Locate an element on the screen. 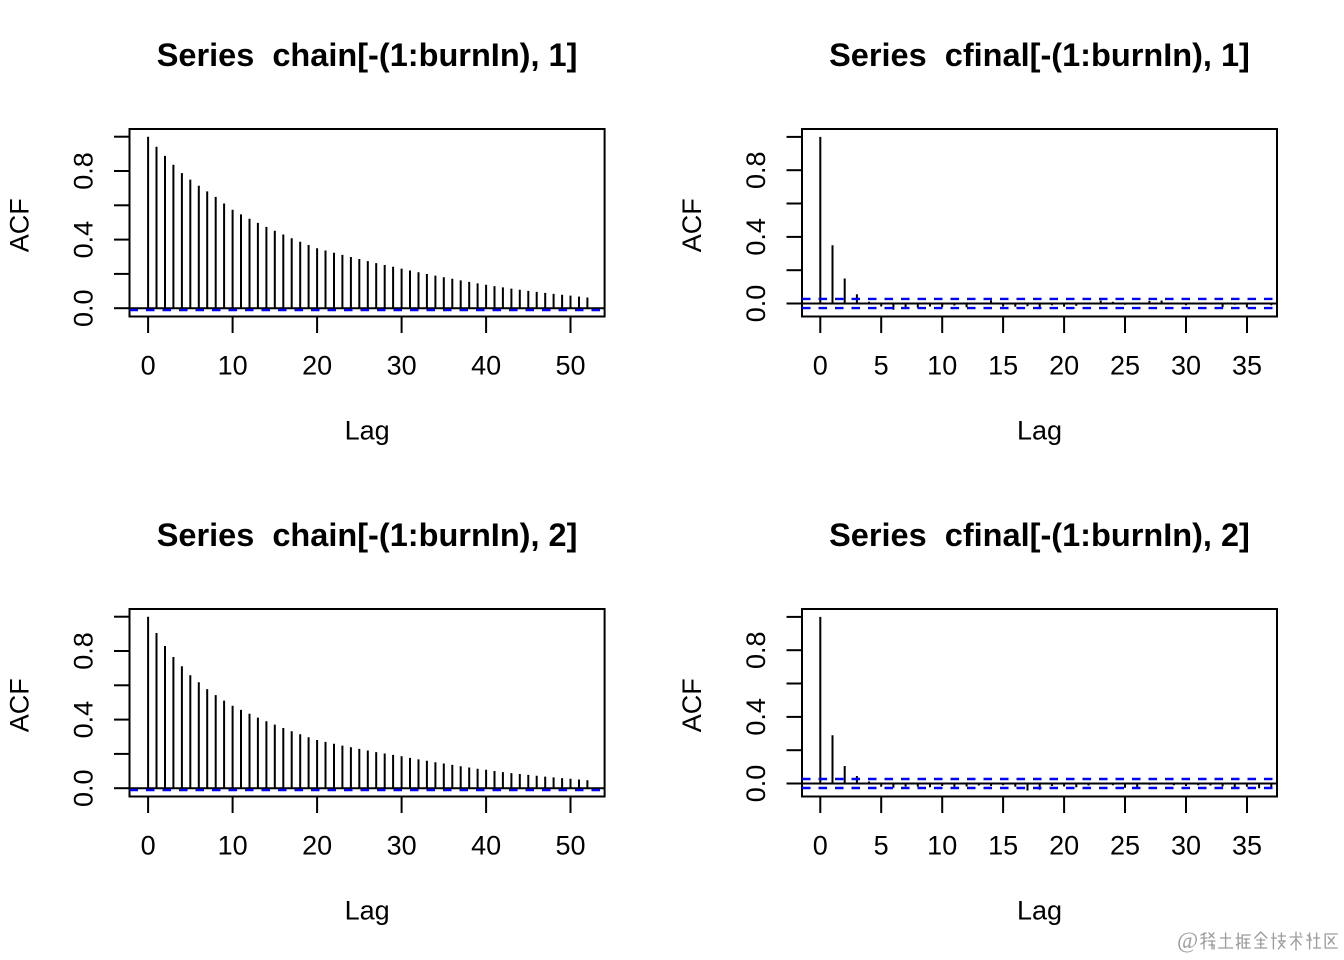  svg-text: Series chain[-(1:burnIn), 2] is located at coordinates (367, 535).